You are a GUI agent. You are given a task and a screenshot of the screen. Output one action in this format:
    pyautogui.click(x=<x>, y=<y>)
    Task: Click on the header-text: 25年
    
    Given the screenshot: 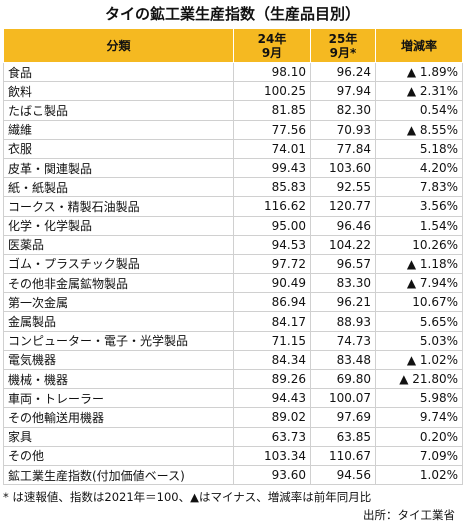 What is the action you would take?
    pyautogui.click(x=343, y=38)
    